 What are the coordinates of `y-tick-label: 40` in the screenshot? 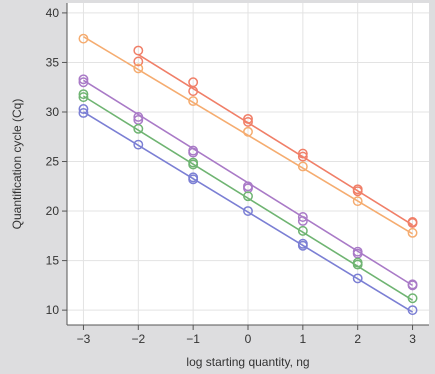 It's located at (53, 13).